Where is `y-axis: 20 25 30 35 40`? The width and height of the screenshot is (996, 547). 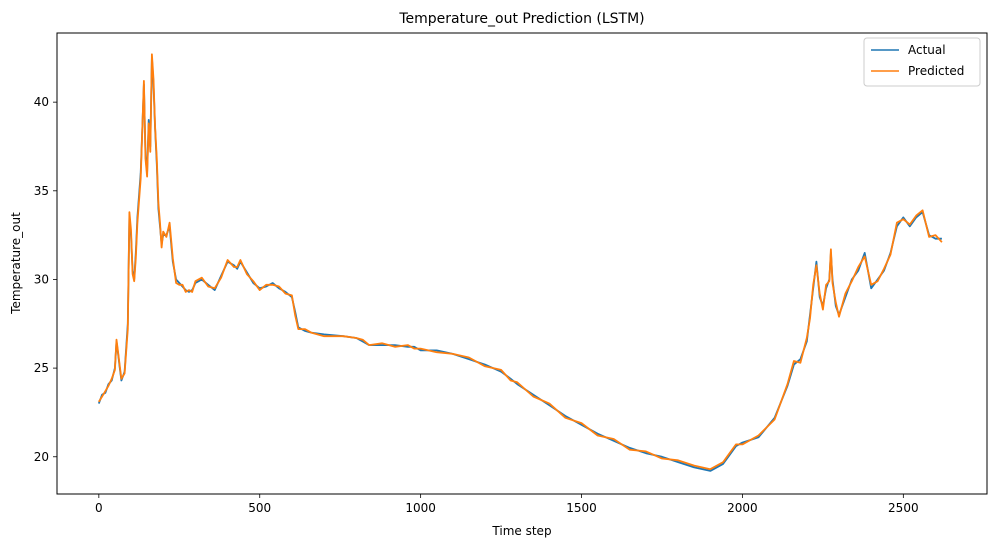 y-axis: 20 25 30 35 40 is located at coordinates (45, 279).